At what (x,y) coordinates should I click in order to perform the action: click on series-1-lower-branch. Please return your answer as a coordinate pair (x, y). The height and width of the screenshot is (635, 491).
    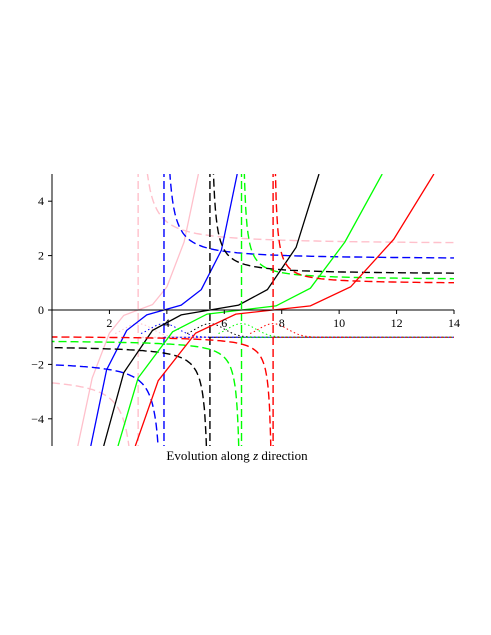
    Looking at the image, I should click on (91, 414).